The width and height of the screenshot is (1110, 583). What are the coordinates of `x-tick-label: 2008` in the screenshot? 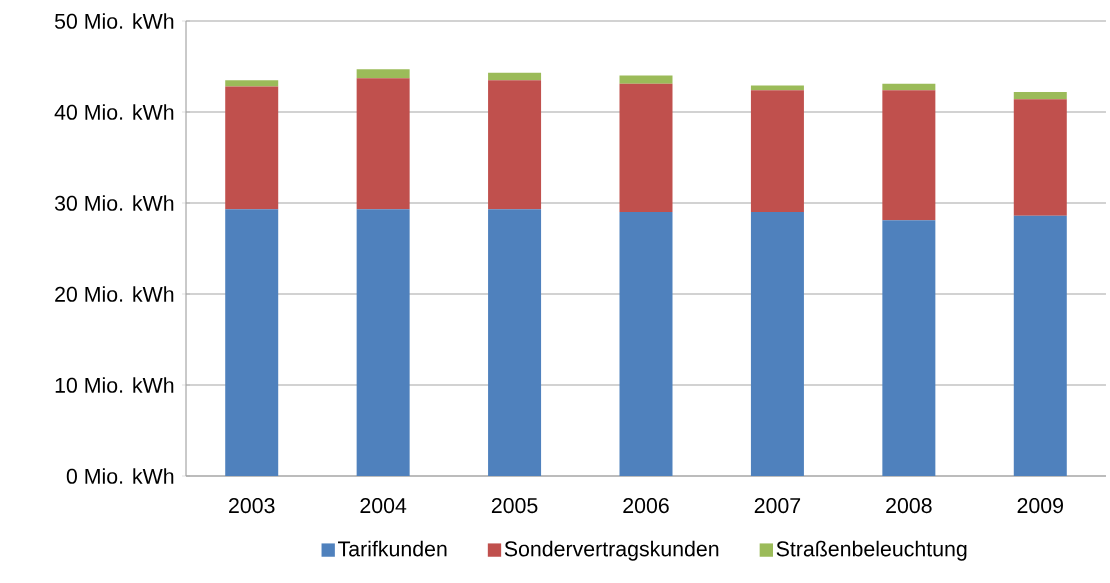 It's located at (909, 506).